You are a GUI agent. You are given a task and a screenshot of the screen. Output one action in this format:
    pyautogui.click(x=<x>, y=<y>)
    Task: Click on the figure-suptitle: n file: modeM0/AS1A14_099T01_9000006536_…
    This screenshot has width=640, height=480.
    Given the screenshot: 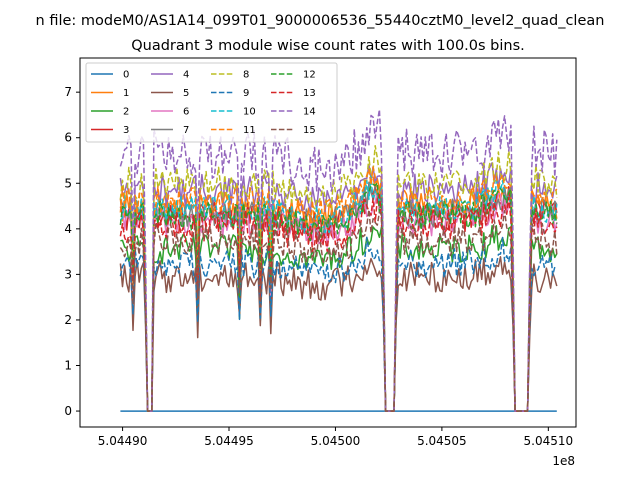 What is the action you would take?
    pyautogui.click(x=320, y=21)
    